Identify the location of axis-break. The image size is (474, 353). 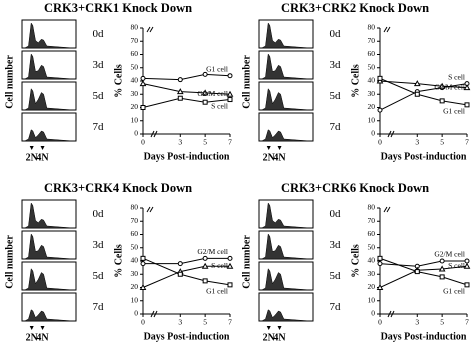
(152, 262).